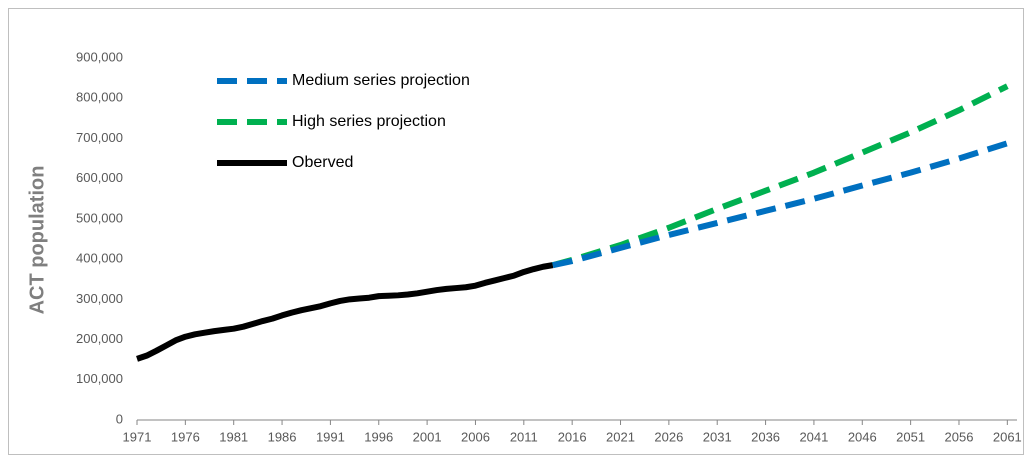 This screenshot has width=1032, height=455. I want to click on x-tick-label: 2036, so click(765, 436).